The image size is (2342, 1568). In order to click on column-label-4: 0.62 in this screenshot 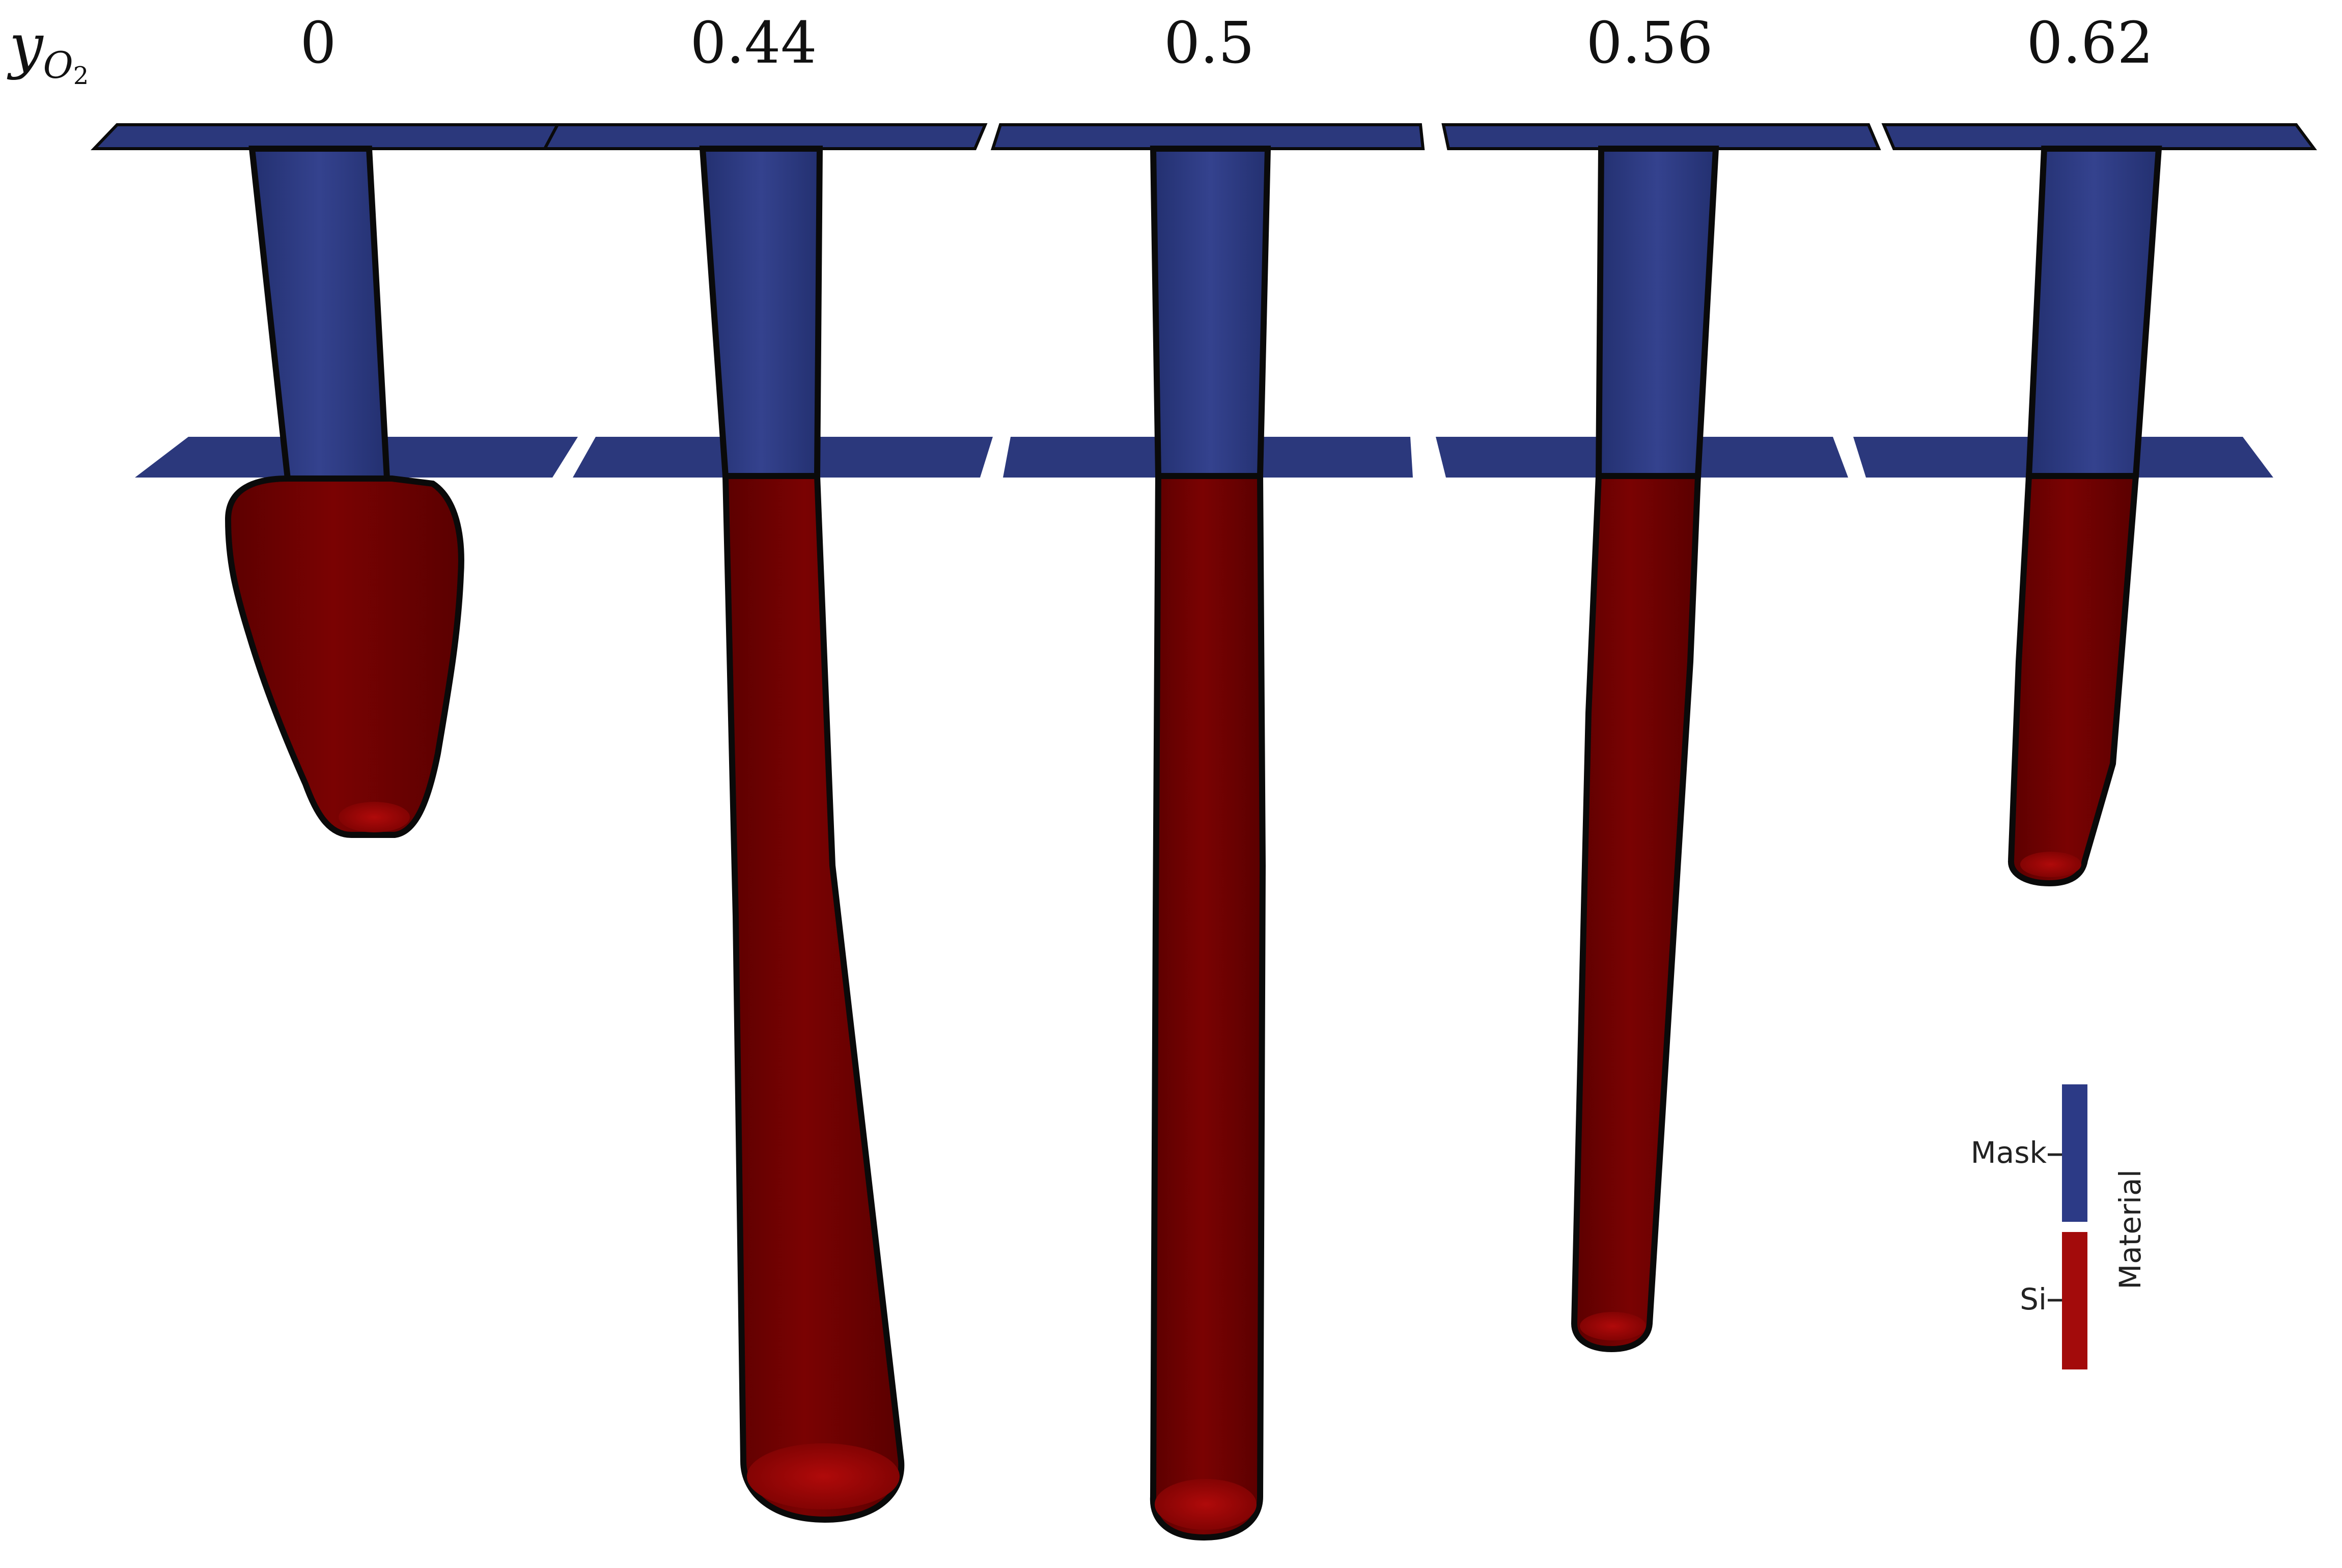, I will do `click(2090, 43)`.